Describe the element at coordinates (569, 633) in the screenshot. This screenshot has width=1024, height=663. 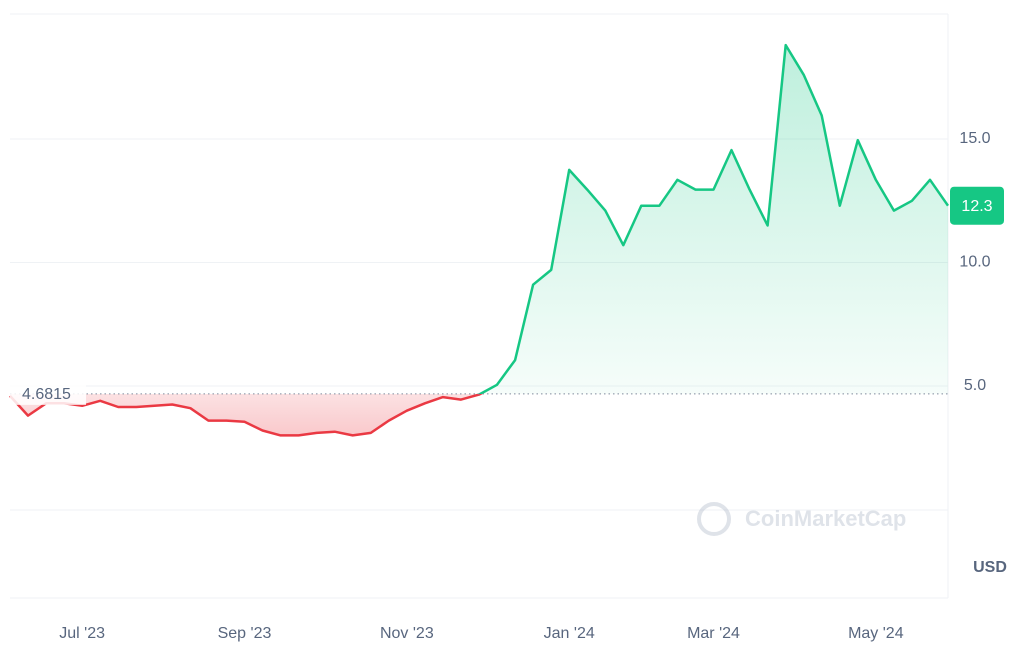
I see `x-tick-label: Jan '24` at that location.